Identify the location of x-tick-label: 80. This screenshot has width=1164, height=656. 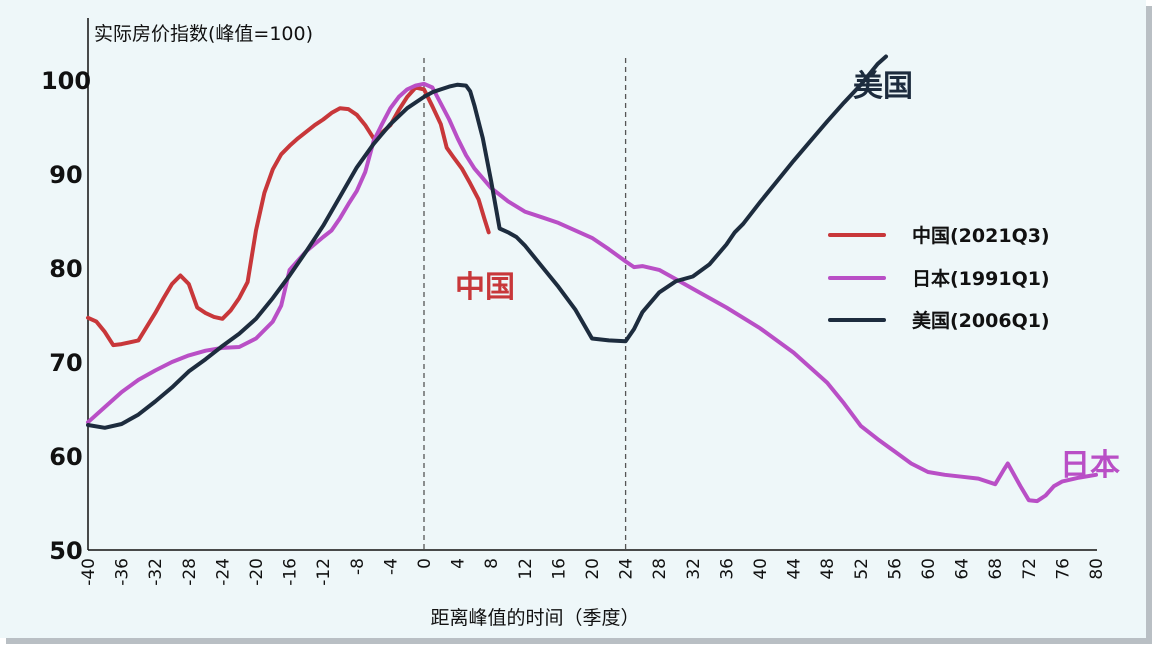
(1097, 569).